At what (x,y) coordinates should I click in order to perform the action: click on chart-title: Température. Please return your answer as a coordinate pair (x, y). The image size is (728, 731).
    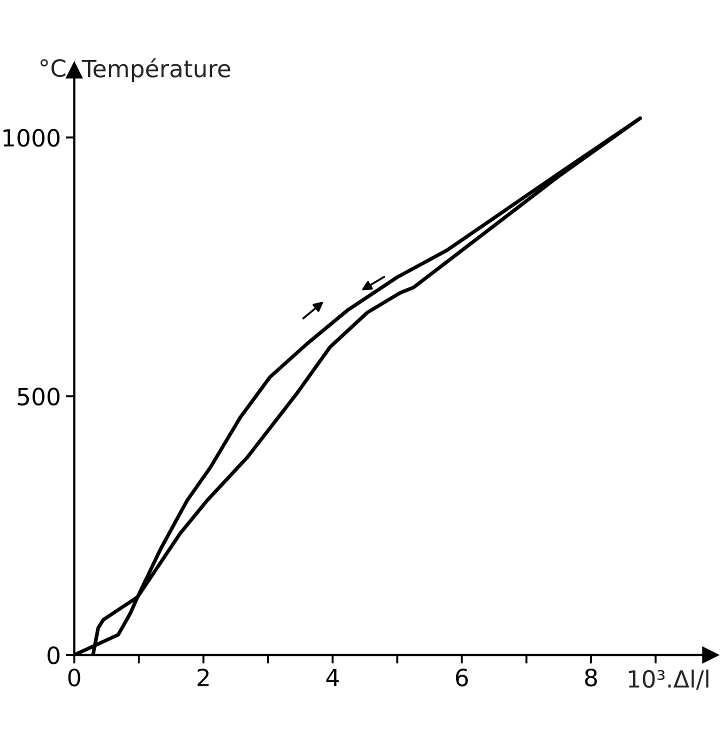
    Looking at the image, I should click on (156, 70).